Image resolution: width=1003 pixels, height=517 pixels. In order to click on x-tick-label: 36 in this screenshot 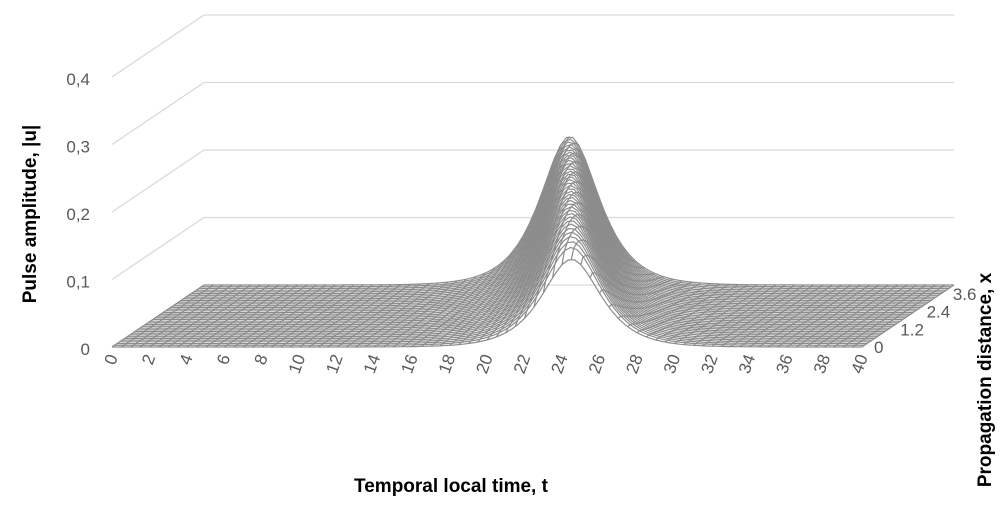, I will do `click(784, 364)`.